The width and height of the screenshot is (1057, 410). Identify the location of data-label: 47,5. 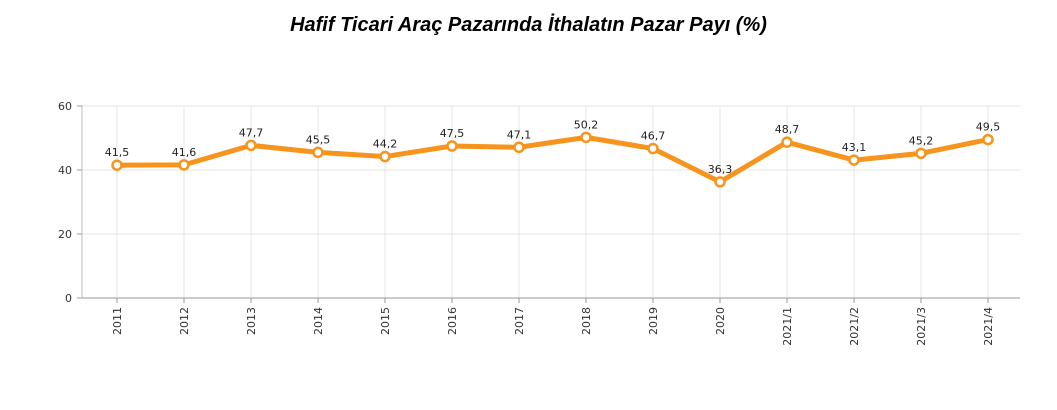
(452, 133).